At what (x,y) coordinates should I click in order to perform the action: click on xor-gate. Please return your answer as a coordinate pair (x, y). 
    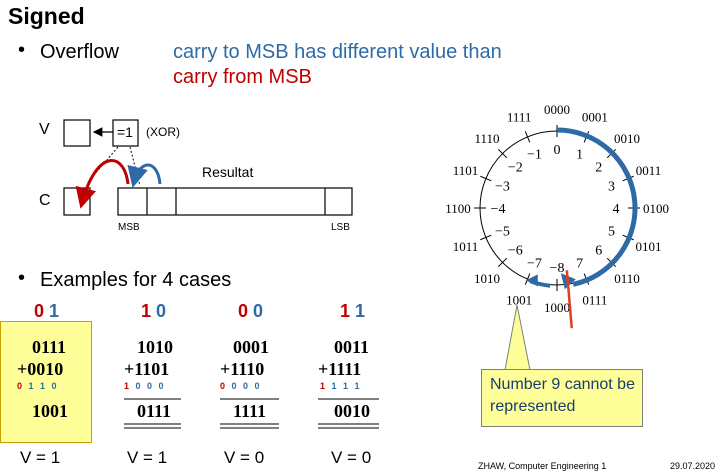
    Looking at the image, I should click on (125, 133).